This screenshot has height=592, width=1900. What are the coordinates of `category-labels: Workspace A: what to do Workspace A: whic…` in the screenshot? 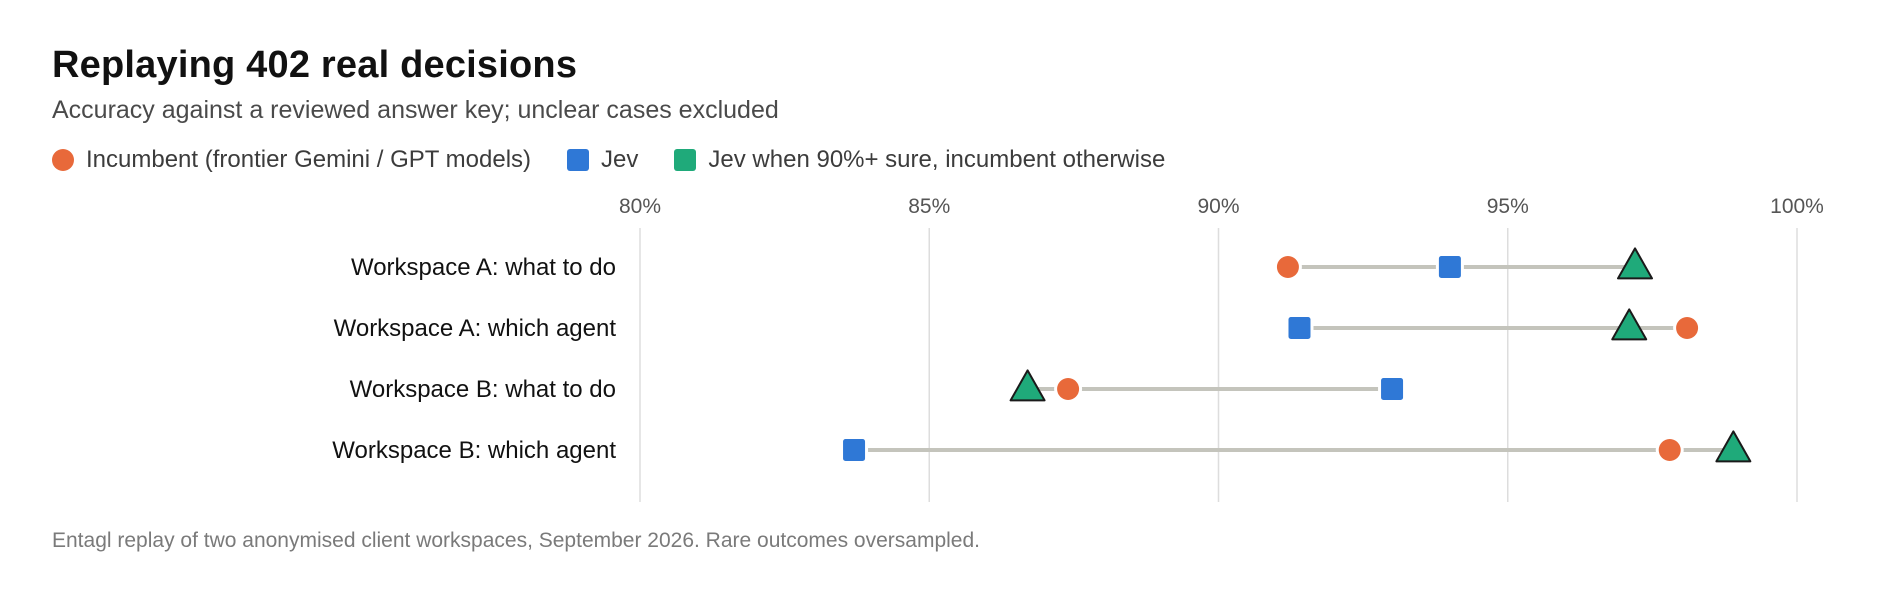 It's located at (474, 359).